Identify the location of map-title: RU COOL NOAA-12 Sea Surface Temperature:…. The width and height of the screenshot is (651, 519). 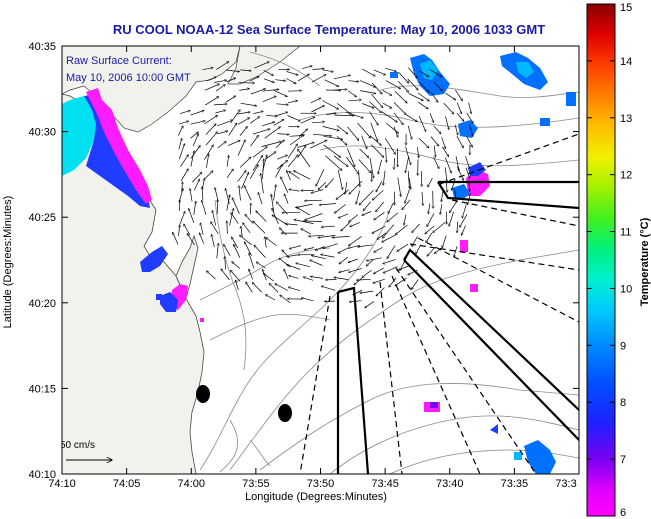
(329, 29).